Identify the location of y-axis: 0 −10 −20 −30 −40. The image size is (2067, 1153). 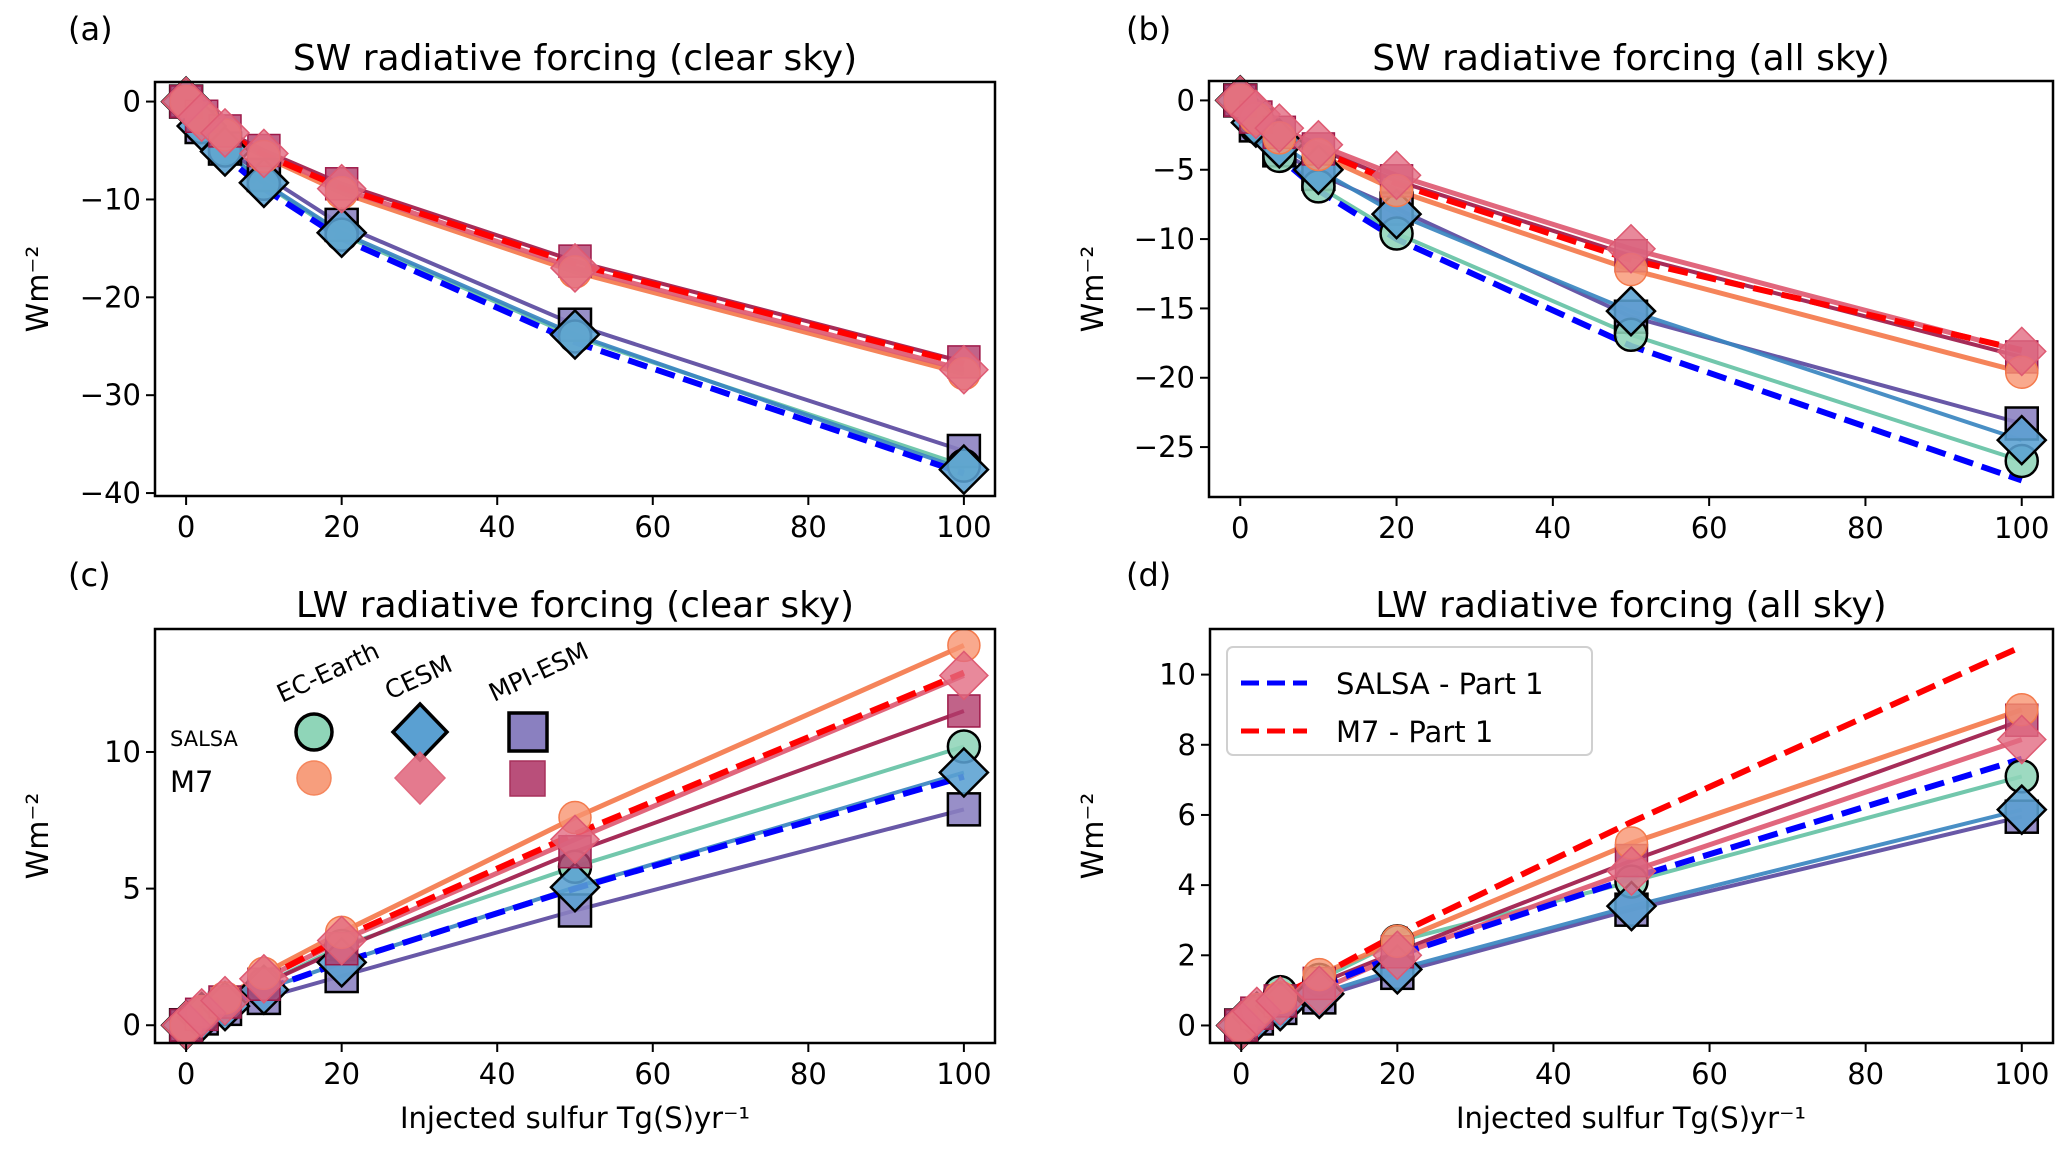
(117, 297).